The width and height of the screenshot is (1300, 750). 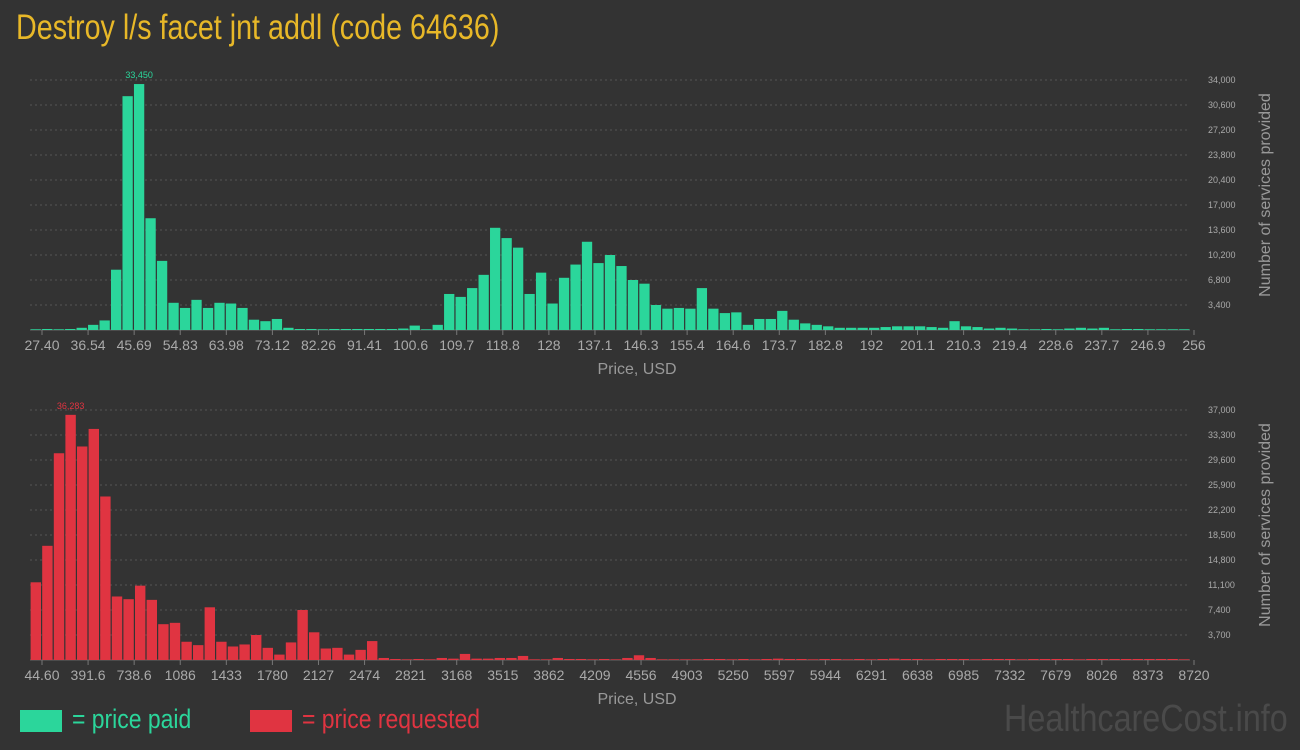 I want to click on y-tick-label: 20,400, so click(x=1222, y=180).